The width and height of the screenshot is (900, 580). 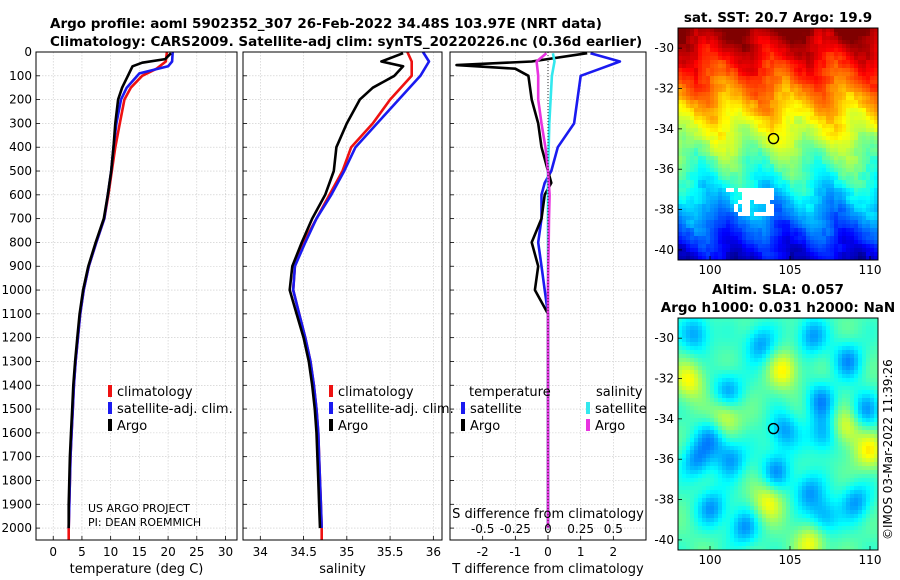 What do you see at coordinates (580, 529) in the screenshot?
I see `s-tick-label: 0.25` at bounding box center [580, 529].